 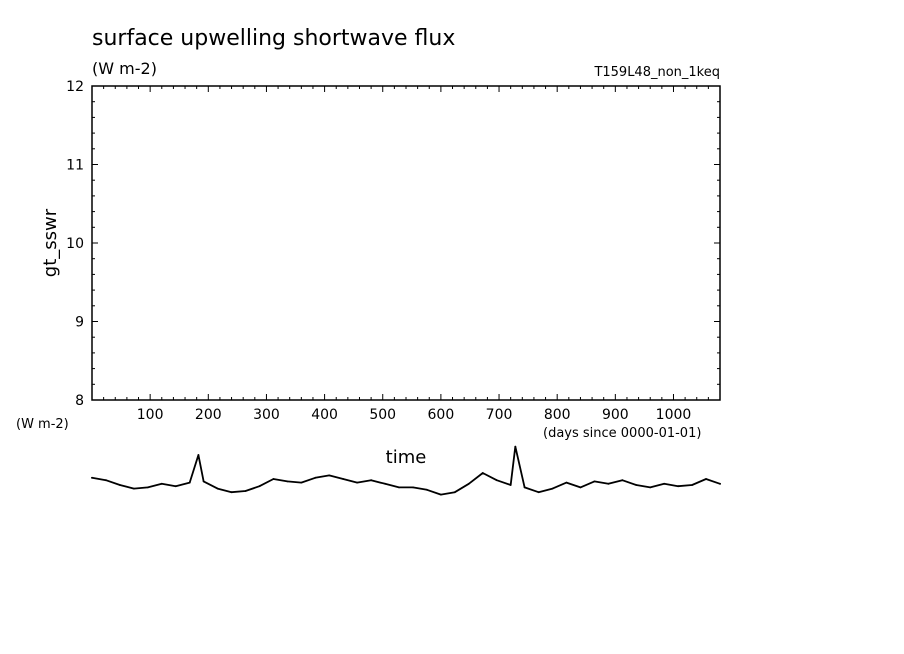 I want to click on series-layer, so click(x=406, y=470).